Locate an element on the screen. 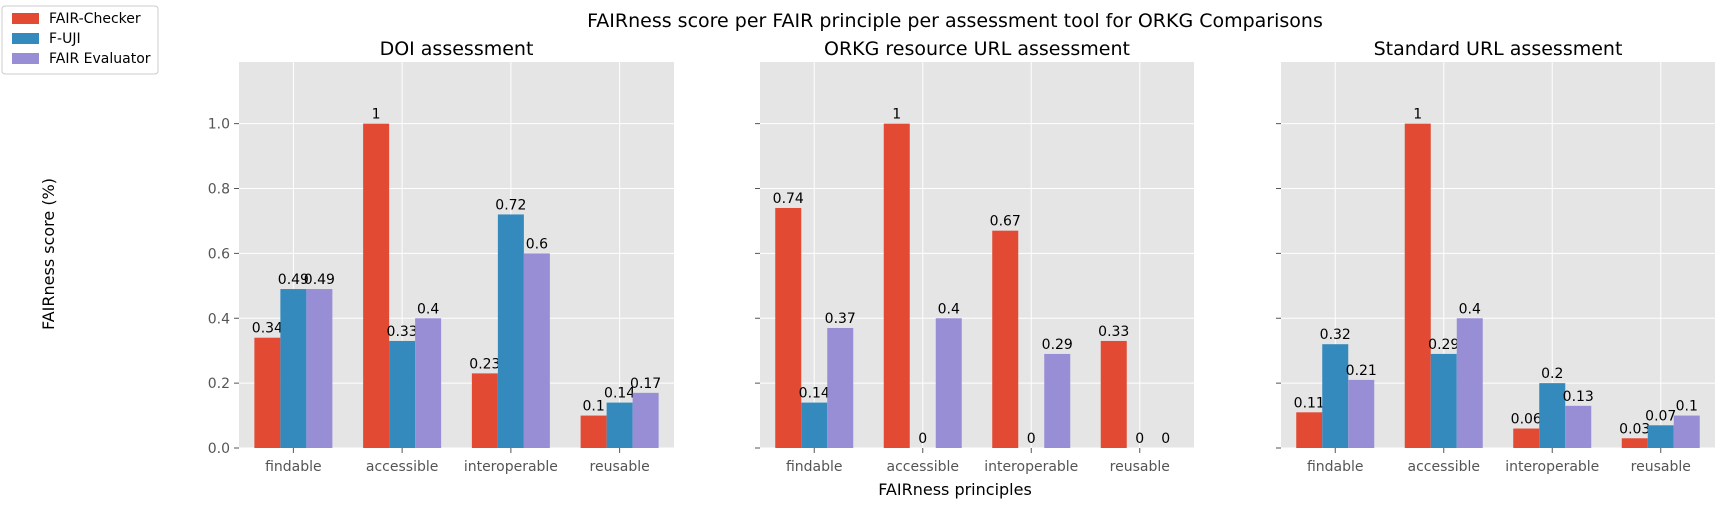 Image resolution: width=1723 pixels, height=512 pixels. data-label: 0.23 is located at coordinates (484, 364).